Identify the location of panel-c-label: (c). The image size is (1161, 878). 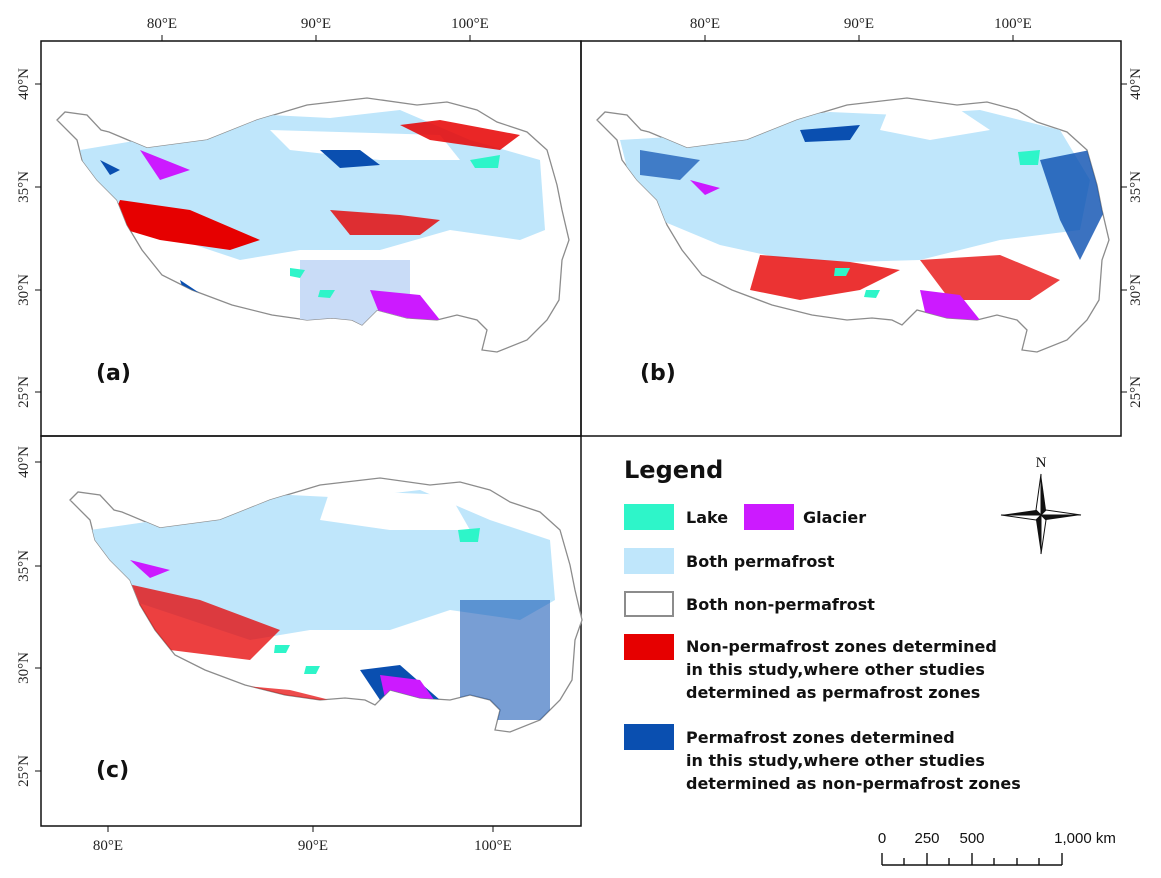
(112, 770).